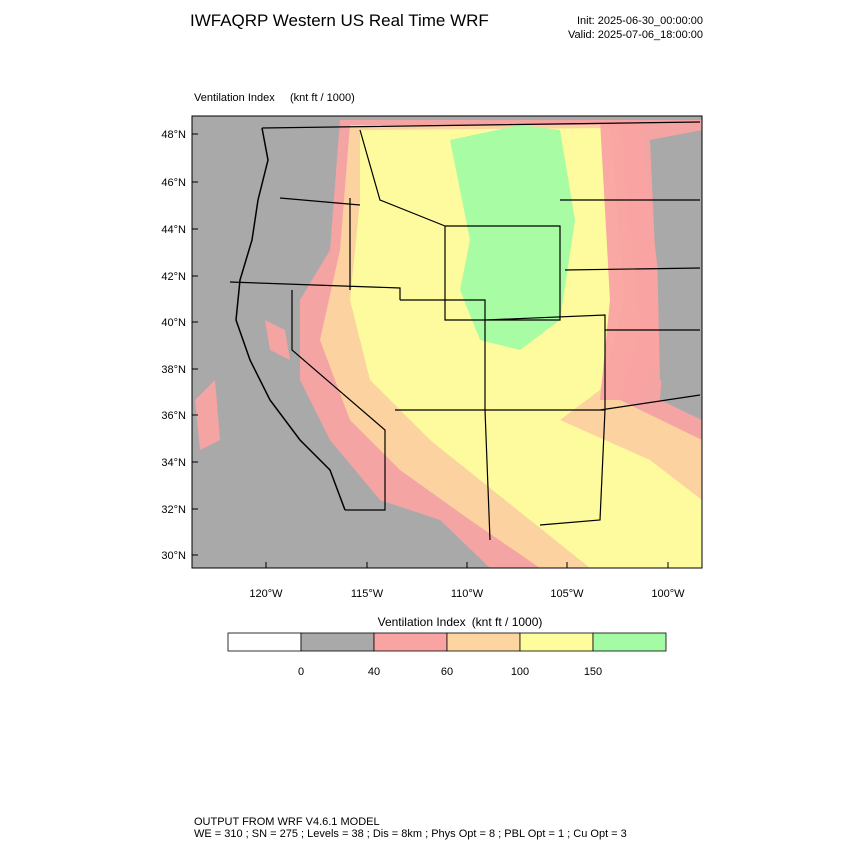 The image size is (850, 850). What do you see at coordinates (339, 20) in the screenshot?
I see `title: IWFAQRP Western US Real Time WRF` at bounding box center [339, 20].